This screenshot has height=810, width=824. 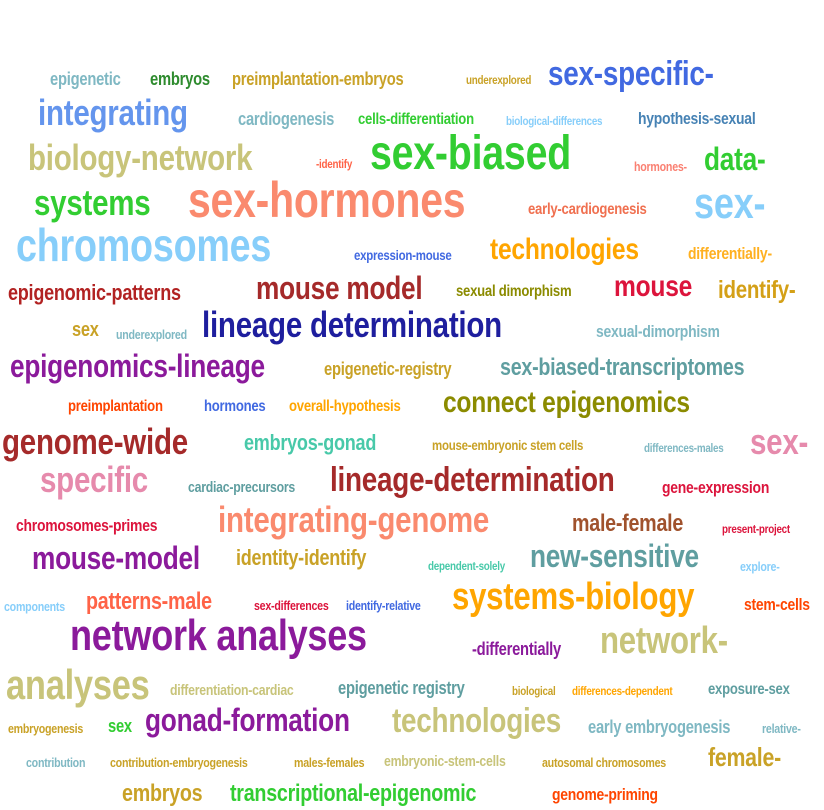 What do you see at coordinates (554, 121) in the screenshot?
I see `cloud-word: biological-differences` at bounding box center [554, 121].